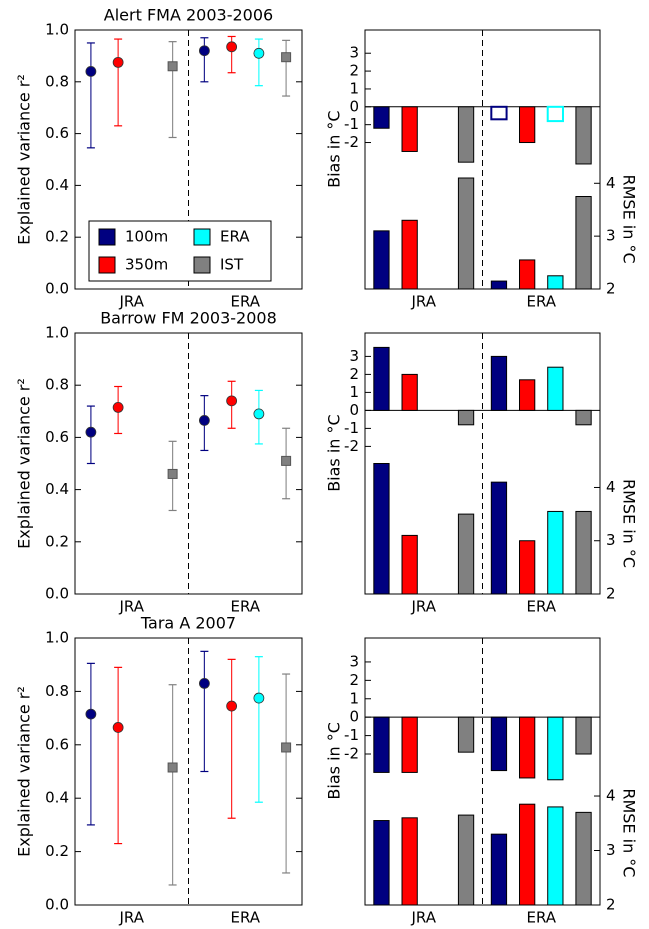  I want to click on y-tick-label: 1, so click(354, 392).